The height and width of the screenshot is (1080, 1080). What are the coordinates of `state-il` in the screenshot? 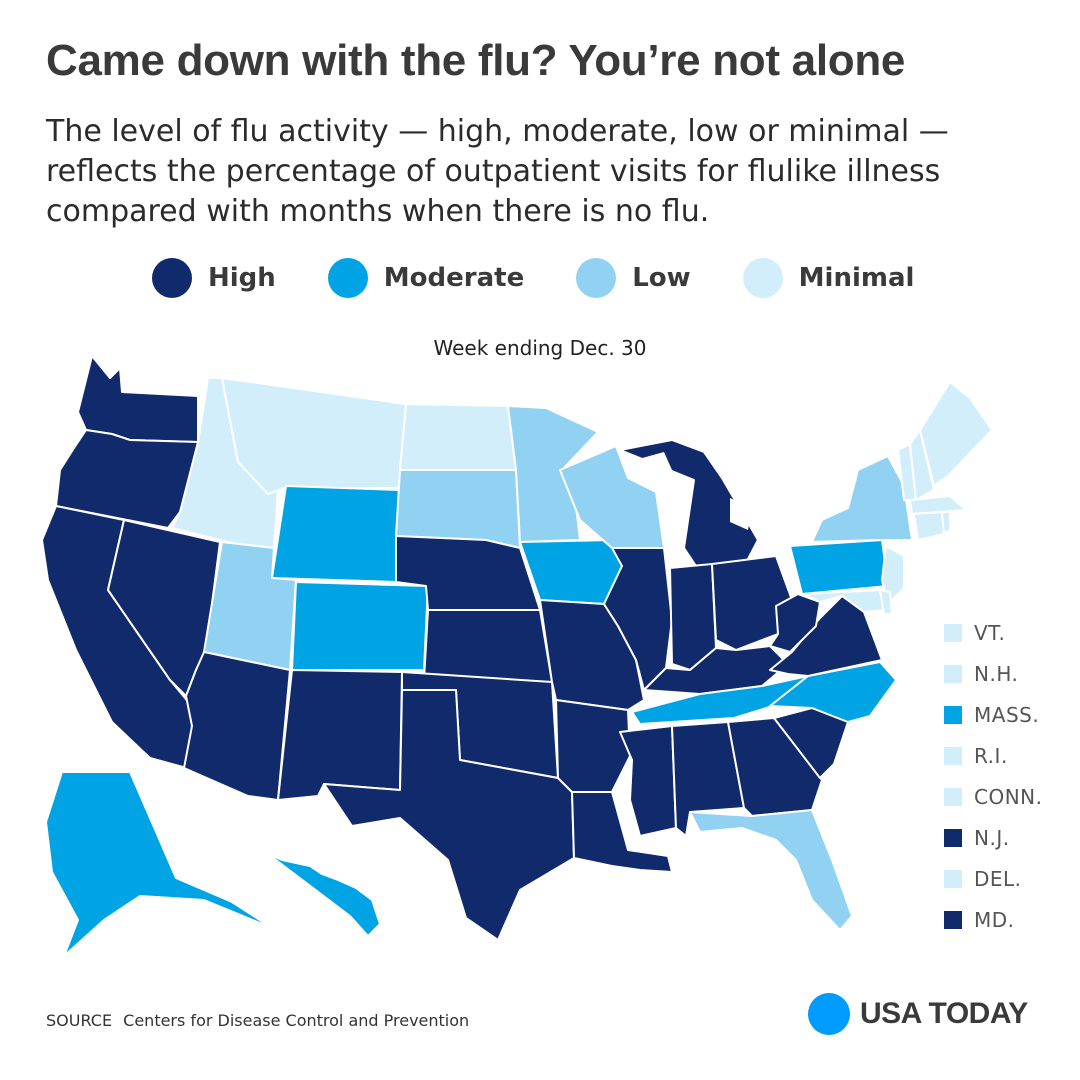 It's located at (638, 619).